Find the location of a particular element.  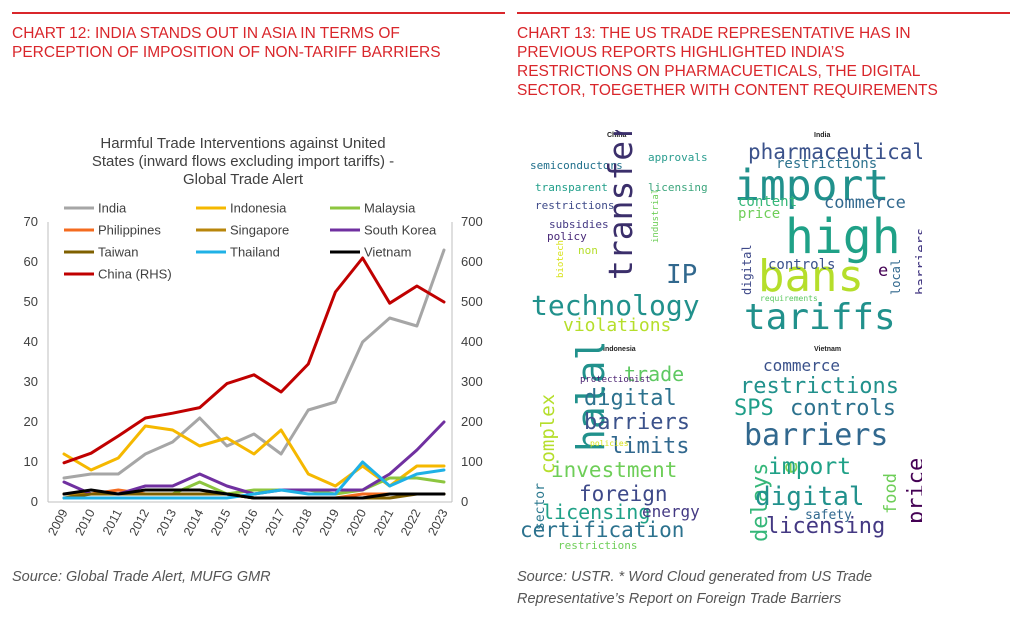

word-cloud-word: transparent is located at coordinates (571, 187).